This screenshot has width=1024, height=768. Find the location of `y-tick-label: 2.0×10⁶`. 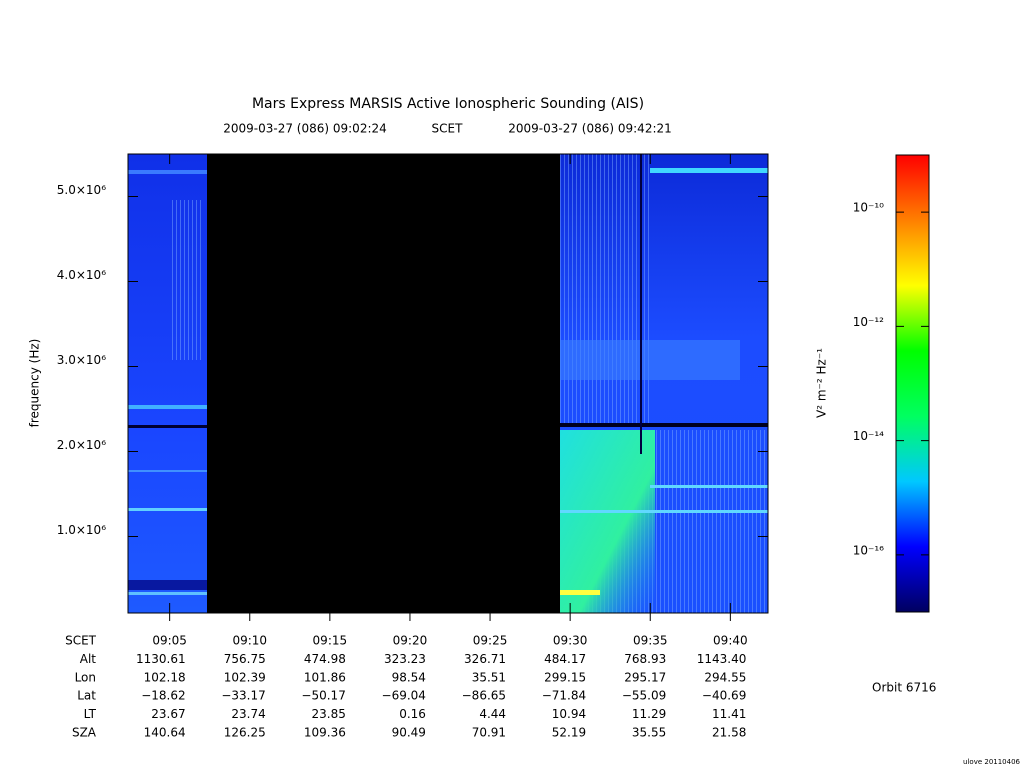

y-tick-label: 2.0×10⁶ is located at coordinates (81, 445).